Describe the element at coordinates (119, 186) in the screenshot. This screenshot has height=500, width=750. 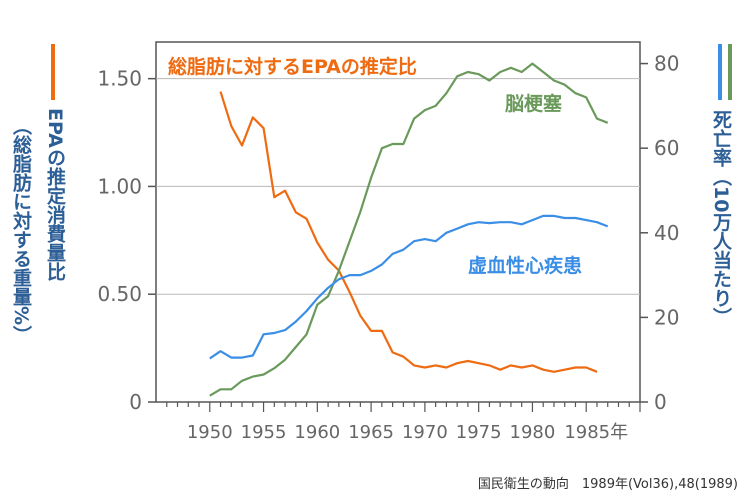
I see `left-tick-label: 1.00` at that location.